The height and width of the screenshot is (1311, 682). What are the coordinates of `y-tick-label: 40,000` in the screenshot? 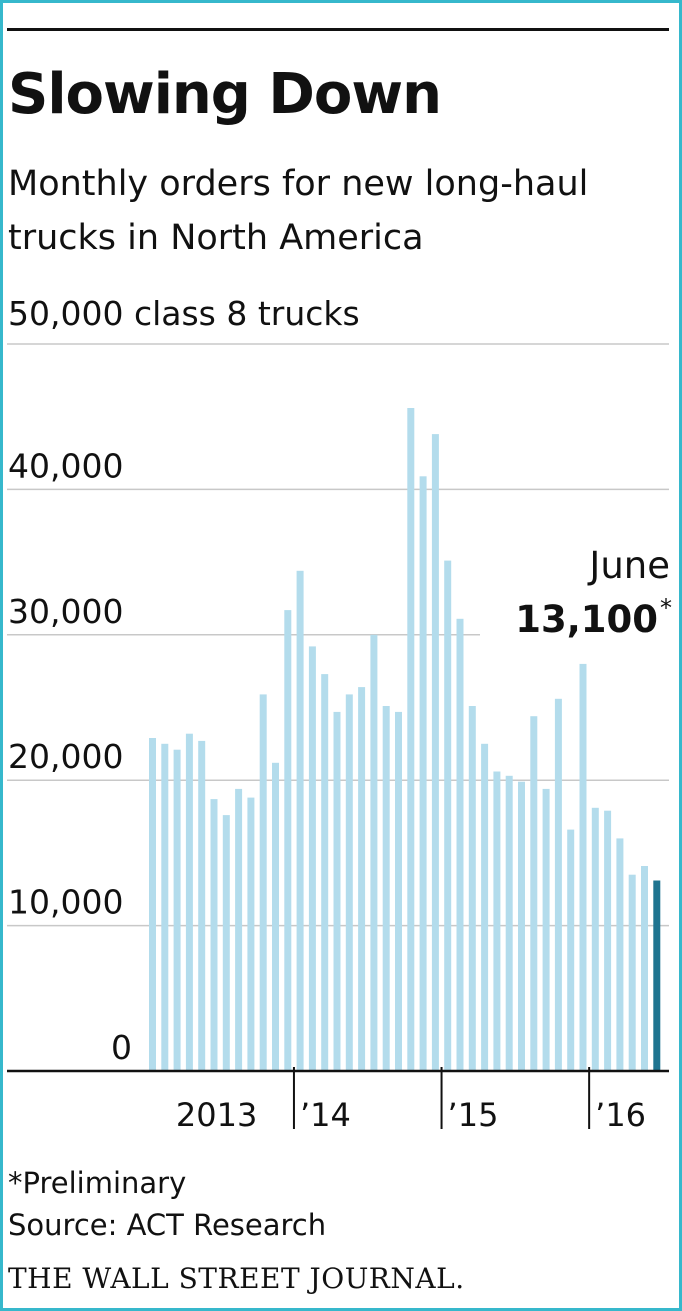 It's located at (65, 465).